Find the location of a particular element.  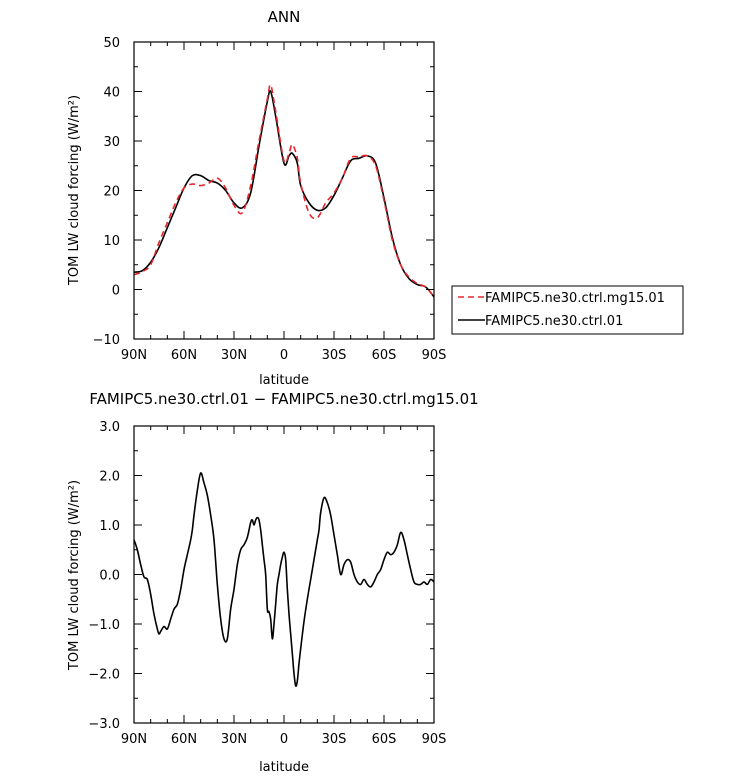

bottom-y-axis-title: TOM LW cloud forcing (W/m²) is located at coordinates (74, 575).